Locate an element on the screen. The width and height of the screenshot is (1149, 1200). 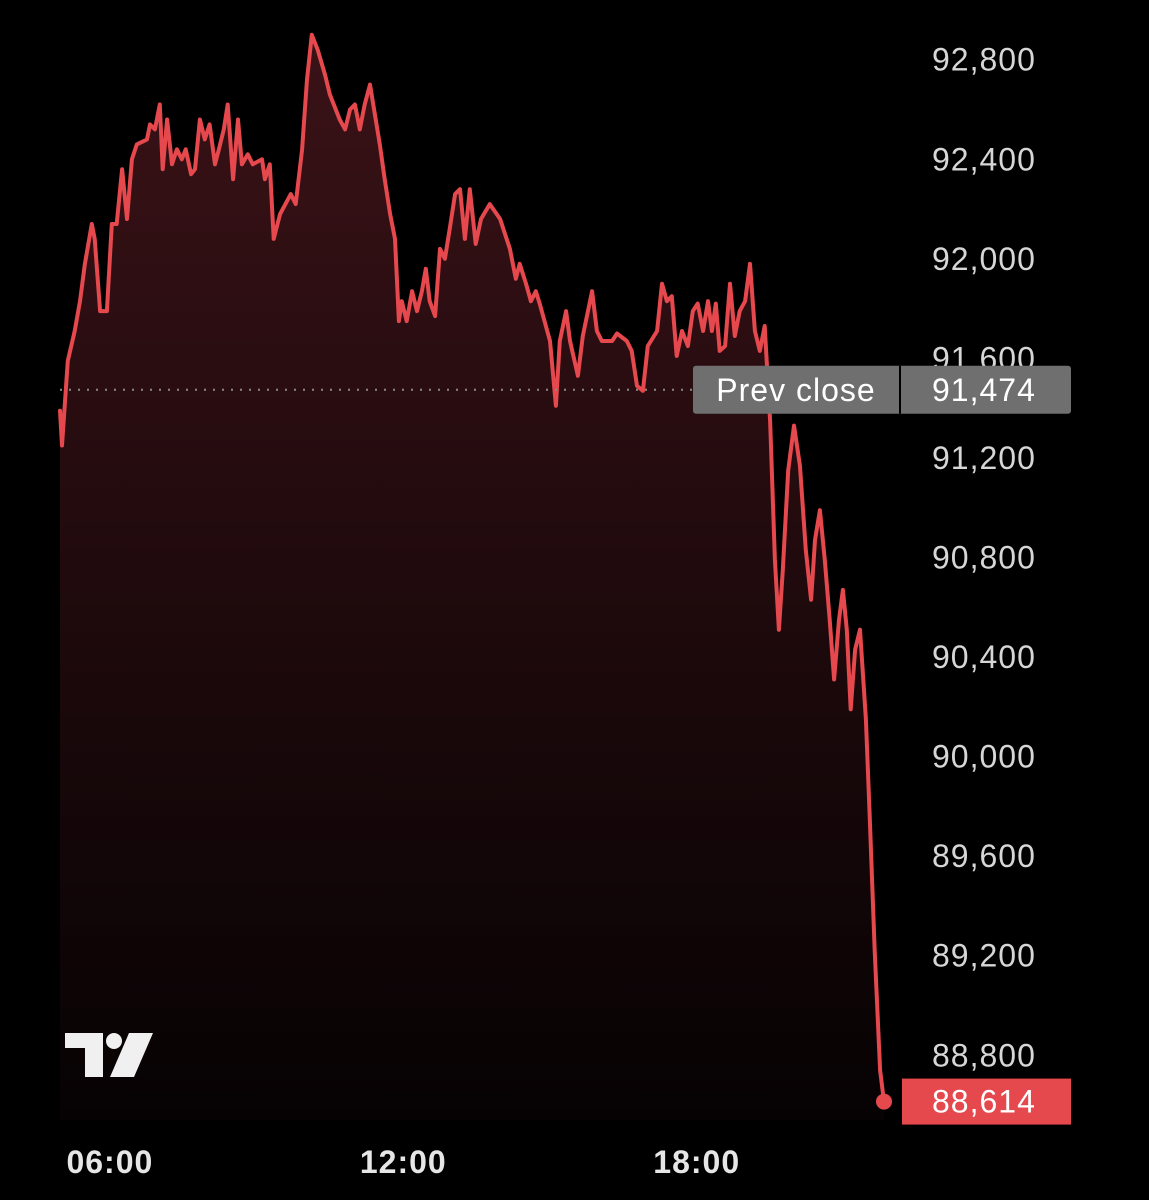
y-tick-label: 90,400 is located at coordinates (984, 657).